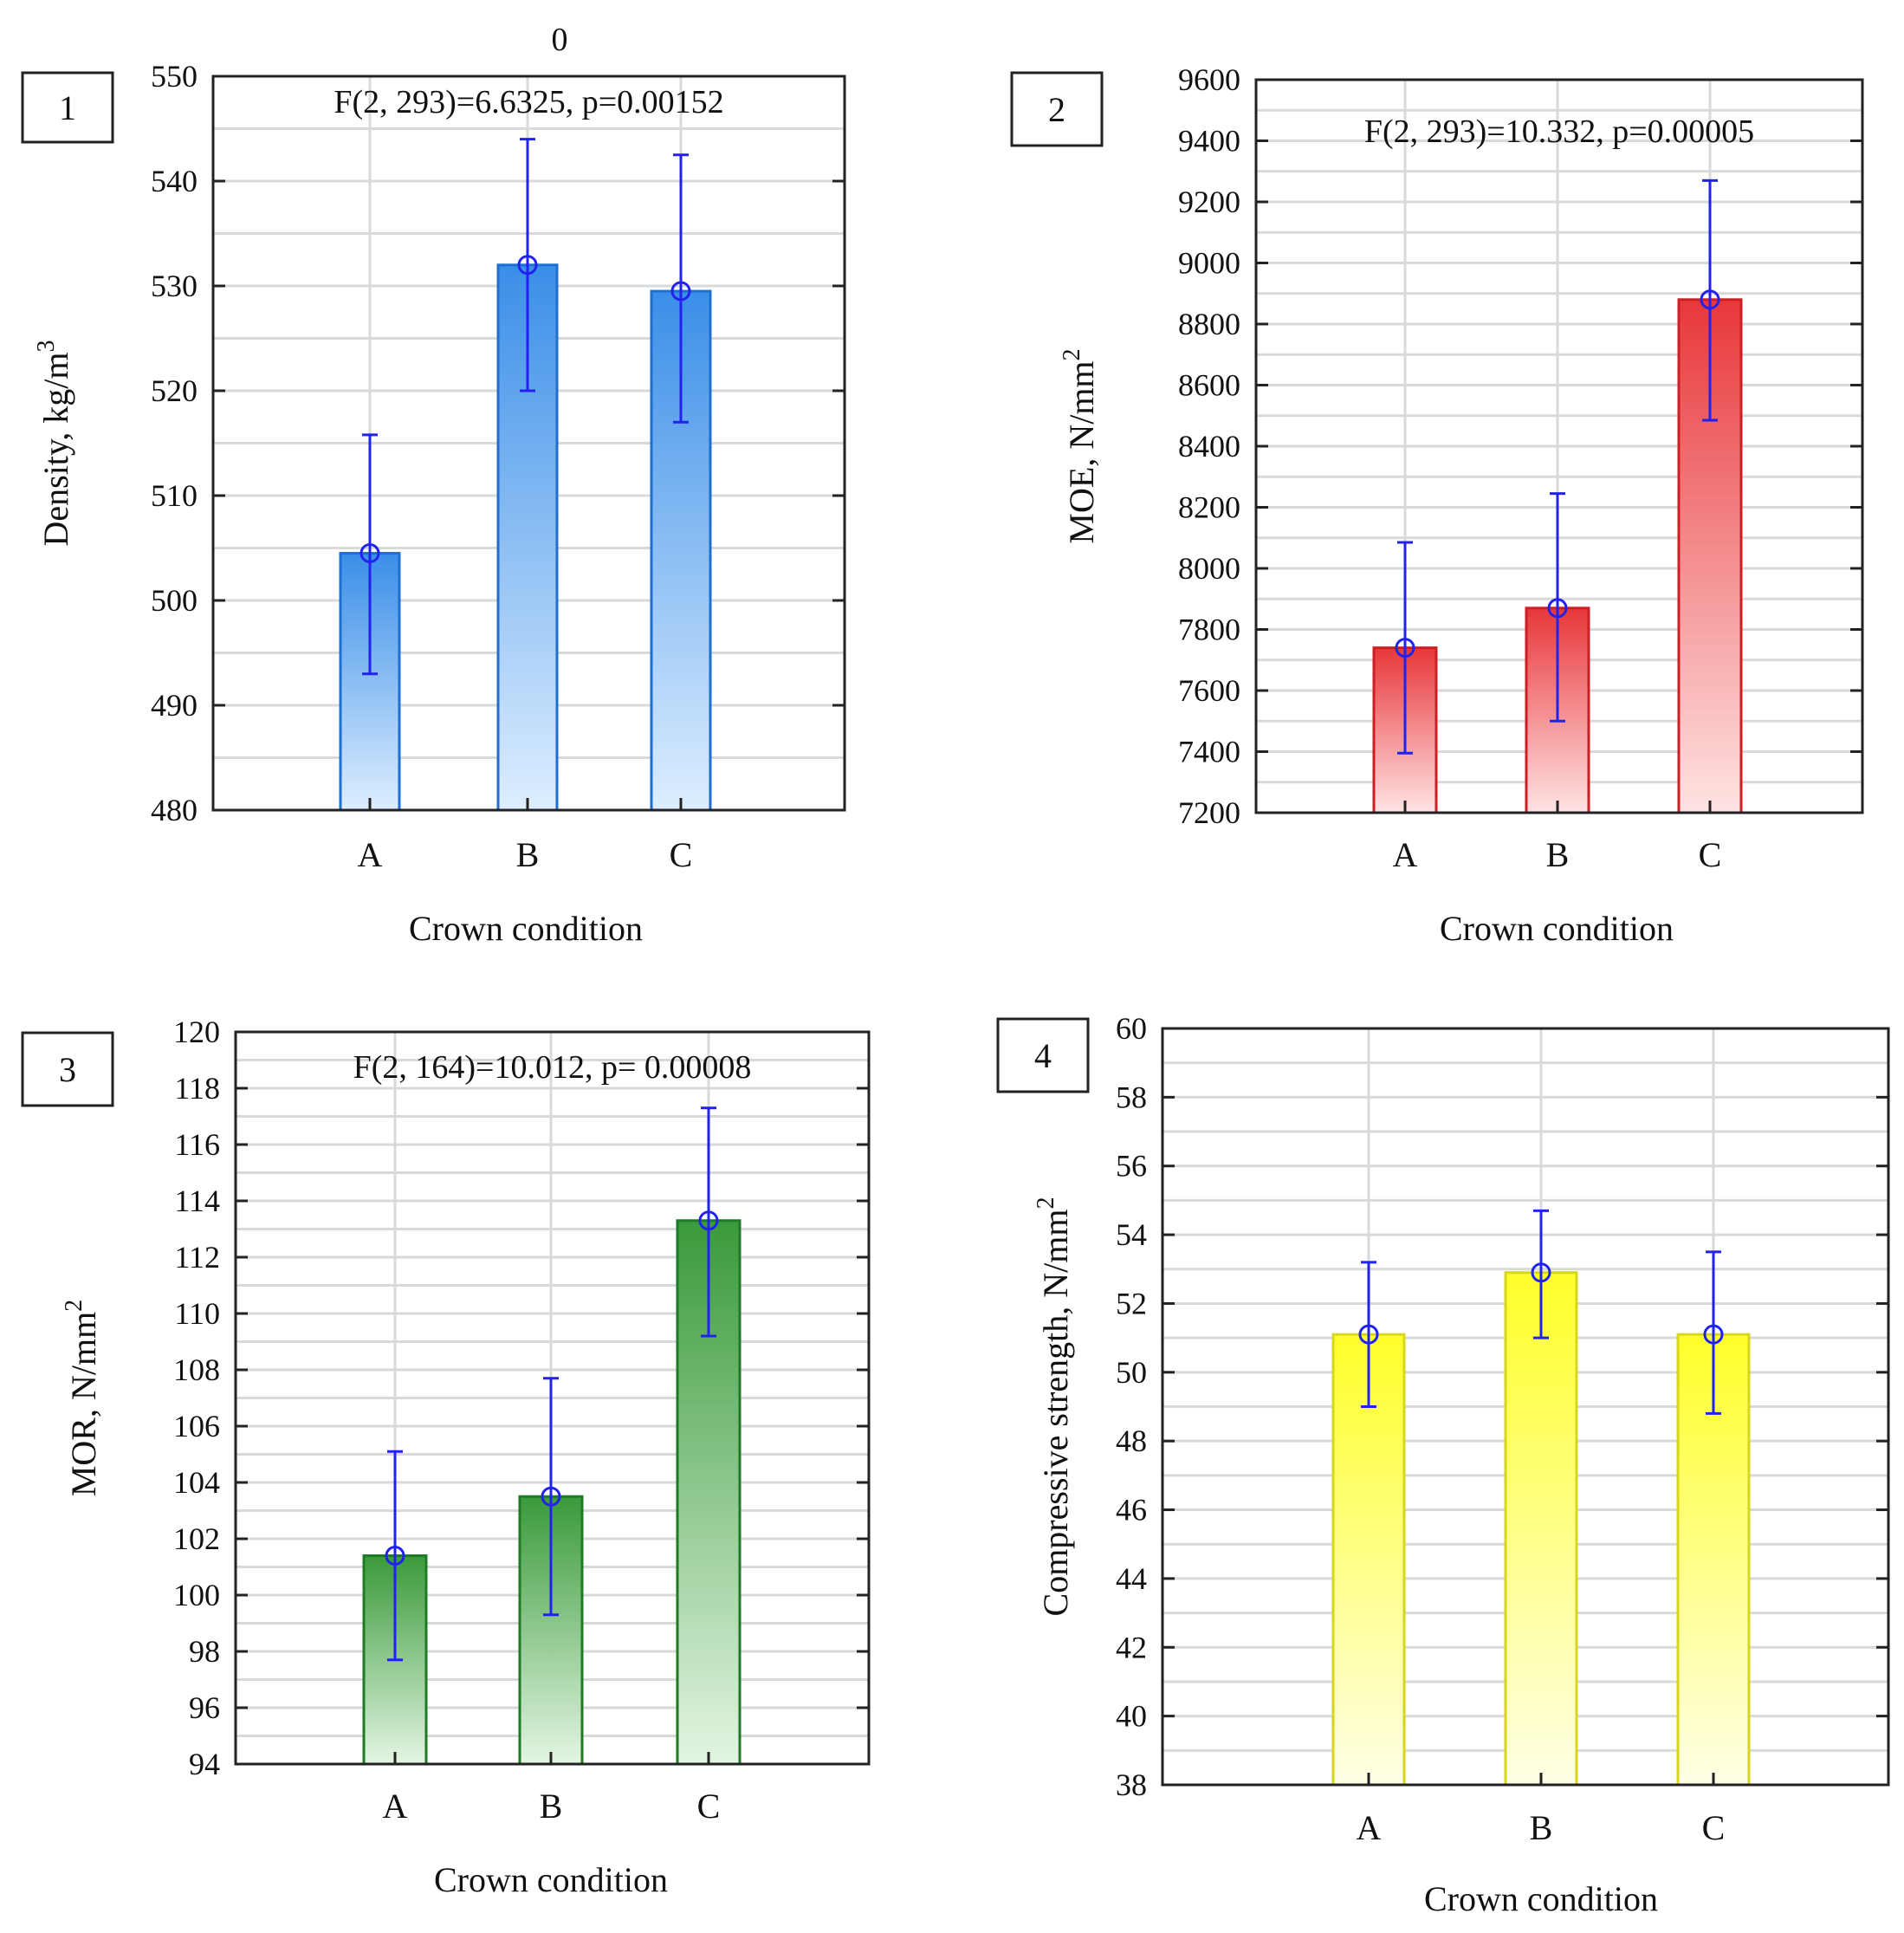 This screenshot has width=1904, height=1933. Describe the element at coordinates (1131, 1510) in the screenshot. I see `y-tick-label: 46` at that location.